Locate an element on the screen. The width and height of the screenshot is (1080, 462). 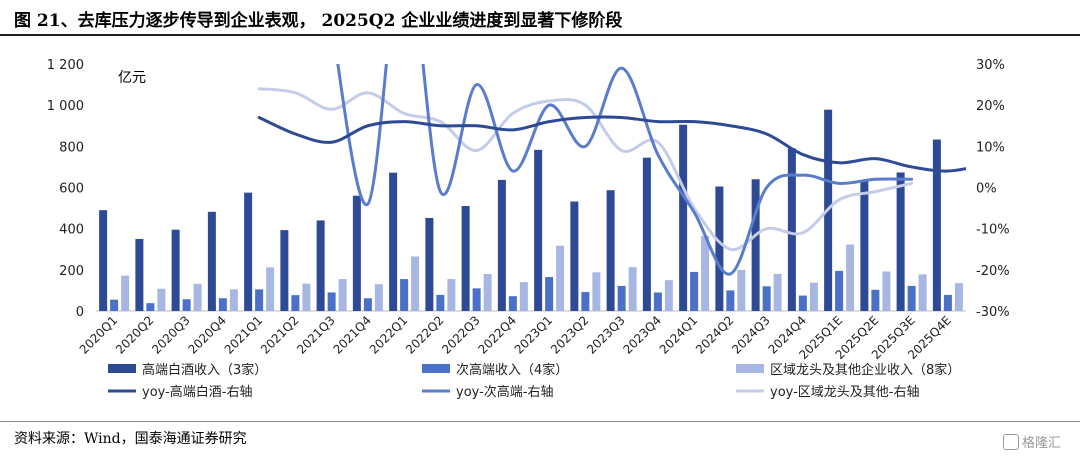
x-tick-label: 2020Q4 is located at coordinates (207, 335).